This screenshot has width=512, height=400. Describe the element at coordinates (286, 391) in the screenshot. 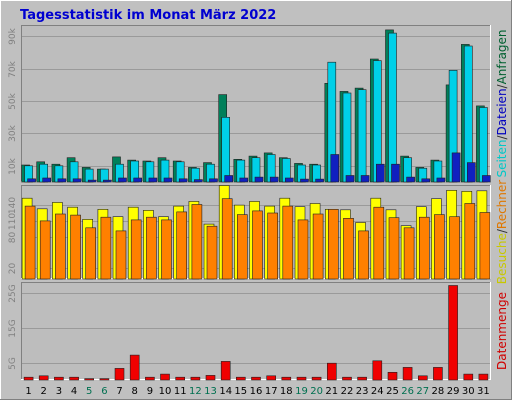

I see `x-tick-label-day-18: 18` at that location.